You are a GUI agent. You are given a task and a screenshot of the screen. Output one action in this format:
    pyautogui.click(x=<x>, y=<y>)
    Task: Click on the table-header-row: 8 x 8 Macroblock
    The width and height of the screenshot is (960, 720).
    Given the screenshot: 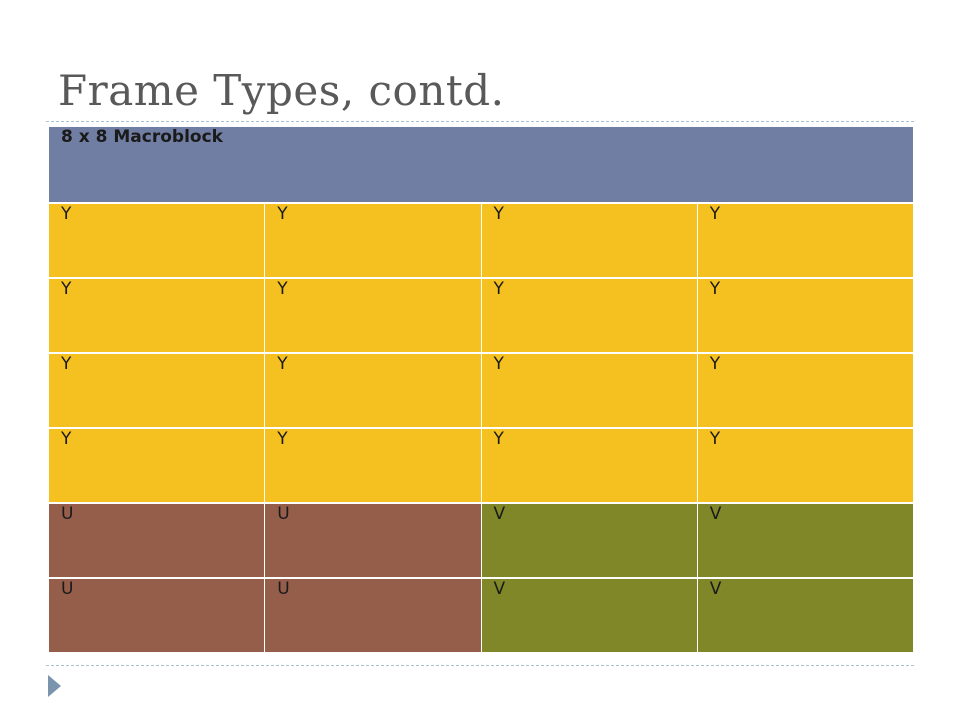 What is the action you would take?
    pyautogui.click(x=481, y=165)
    